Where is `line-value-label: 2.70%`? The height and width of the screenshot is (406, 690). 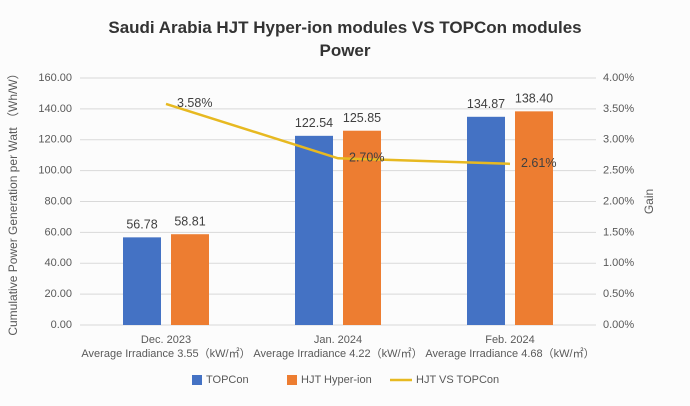 line-value-label: 2.70% is located at coordinates (366, 158).